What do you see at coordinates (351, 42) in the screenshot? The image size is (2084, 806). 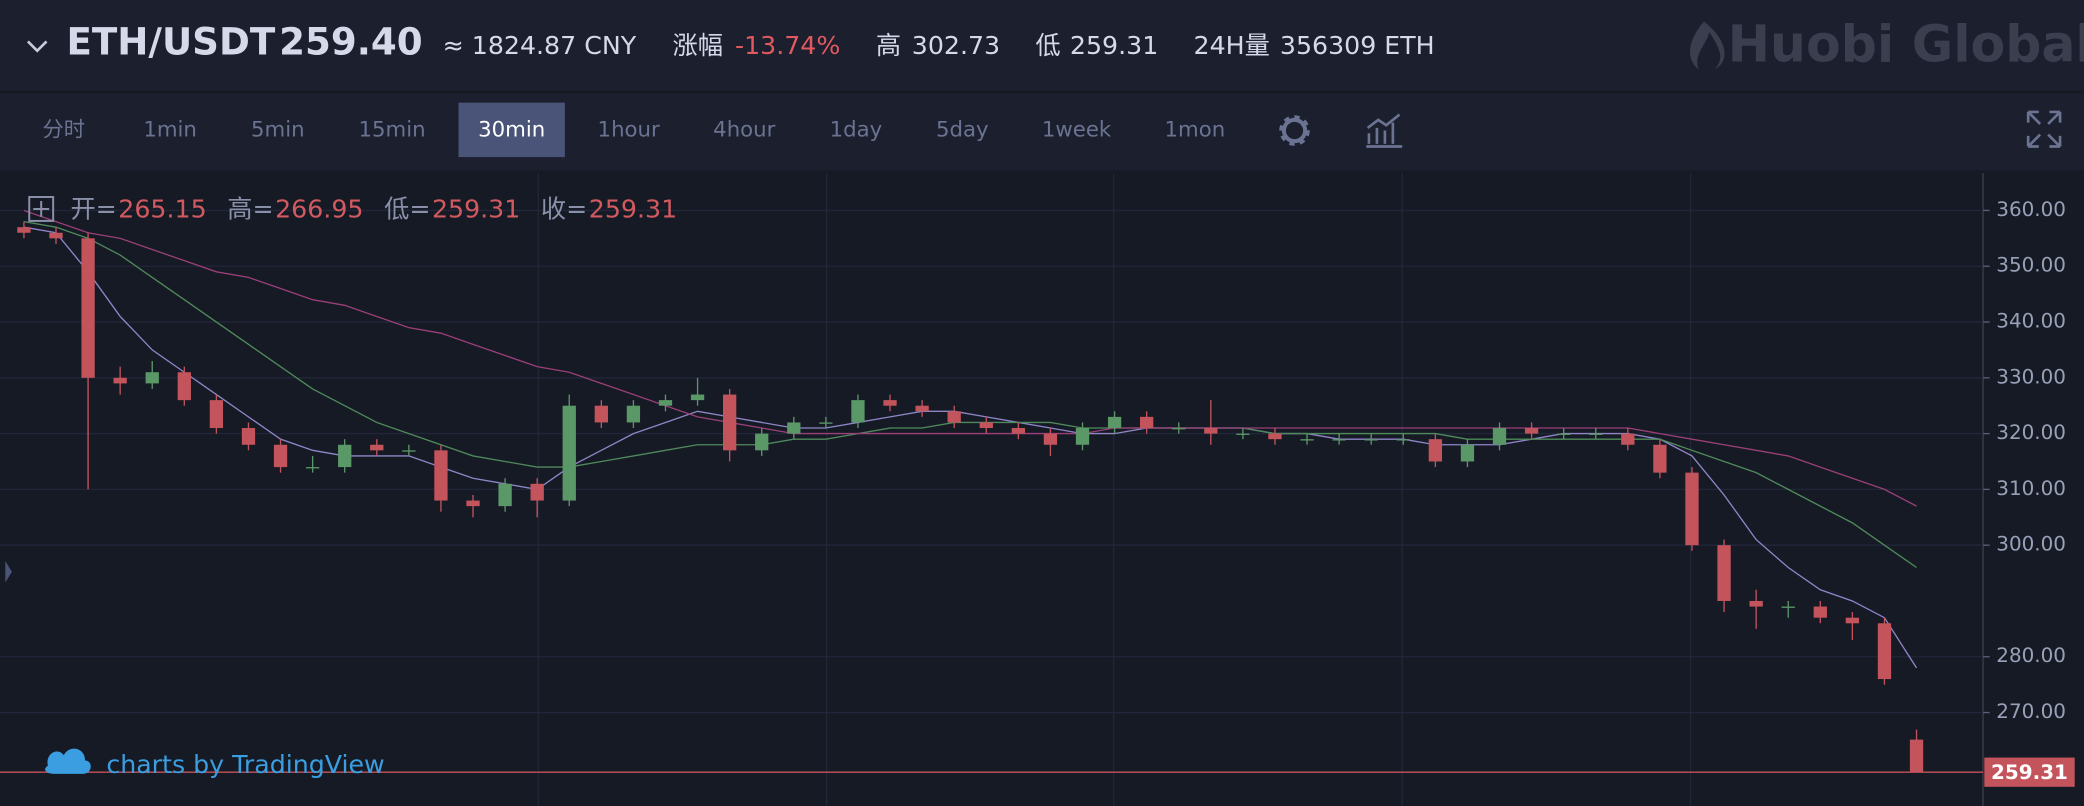 I see `price: 259.40` at bounding box center [351, 42].